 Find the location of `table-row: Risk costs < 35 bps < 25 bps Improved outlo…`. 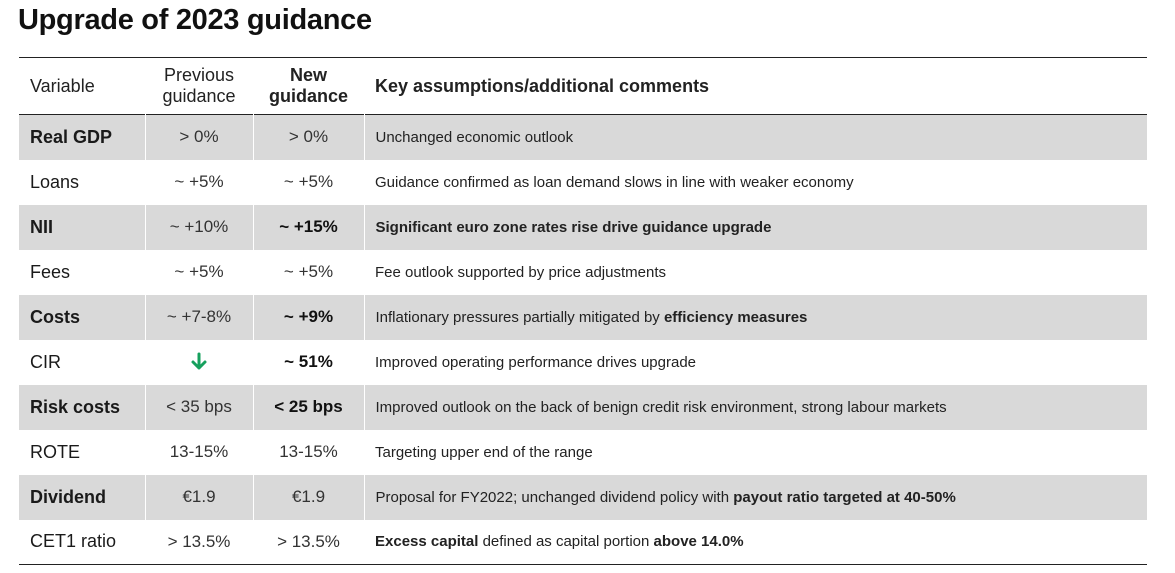

table-row: Risk costs < 35 bps < 25 bps Improved outlo… is located at coordinates (583, 407).